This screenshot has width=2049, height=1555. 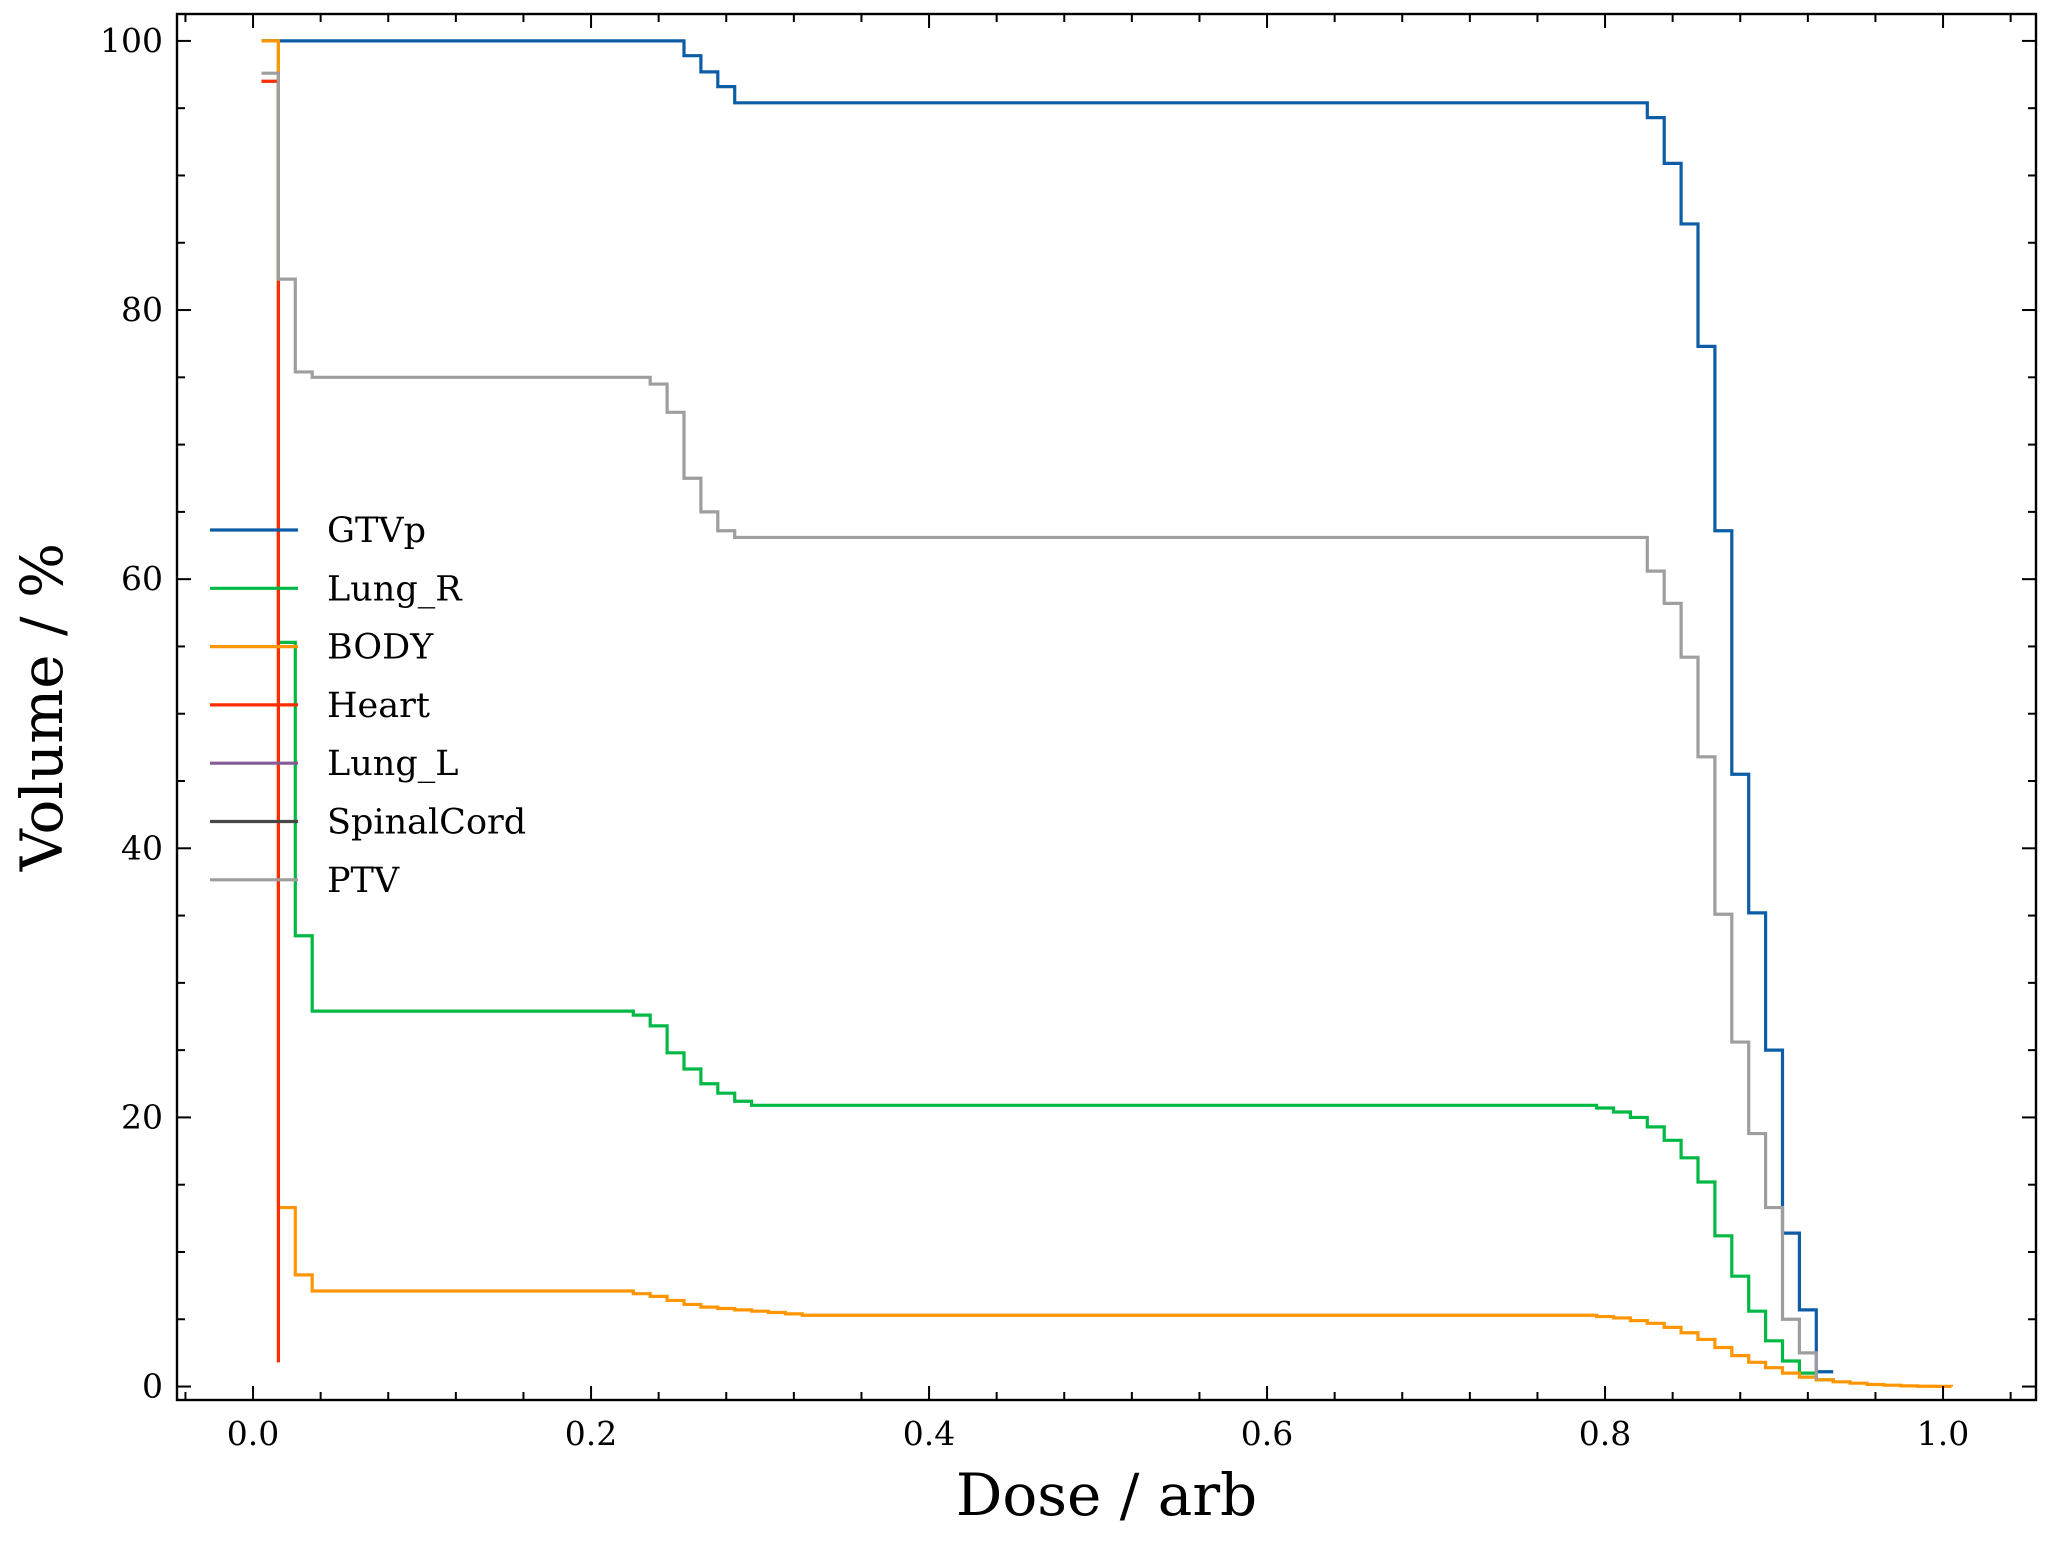 What do you see at coordinates (378, 706) in the screenshot?
I see `legend-label-heart: Heart` at bounding box center [378, 706].